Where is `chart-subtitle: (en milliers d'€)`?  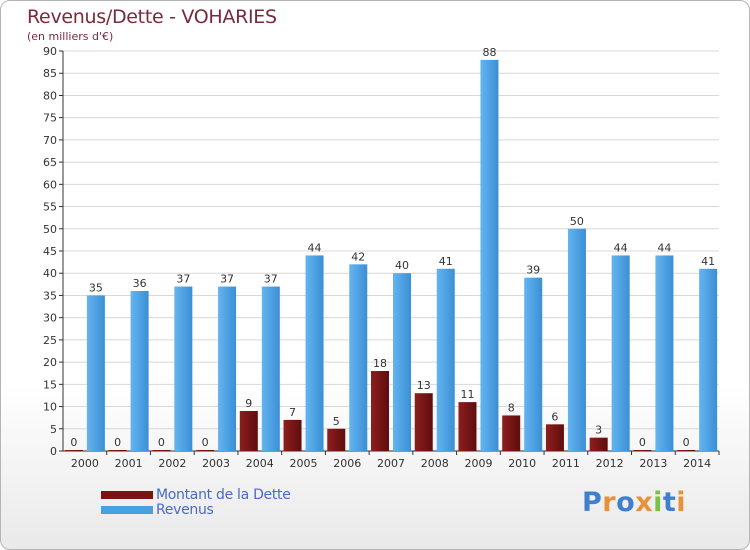
chart-subtitle: (en milliers d'€) is located at coordinates (70, 36).